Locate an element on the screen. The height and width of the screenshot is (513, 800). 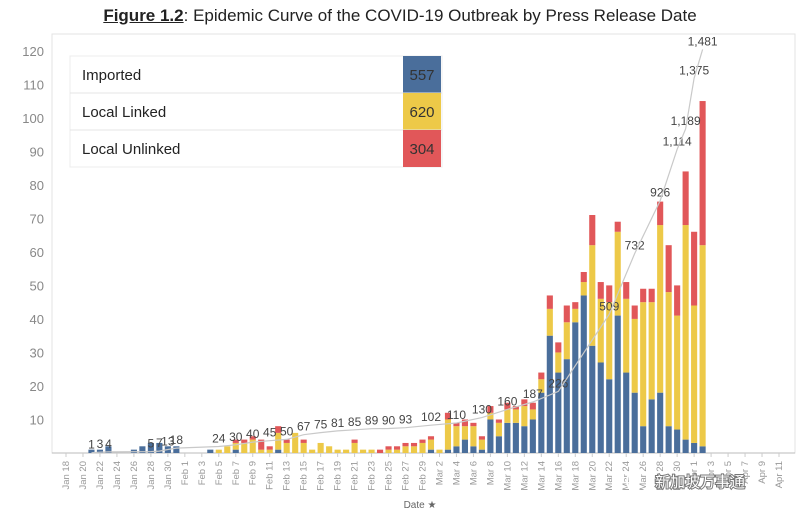
y-tick-label: 40 is located at coordinates (37, 319).